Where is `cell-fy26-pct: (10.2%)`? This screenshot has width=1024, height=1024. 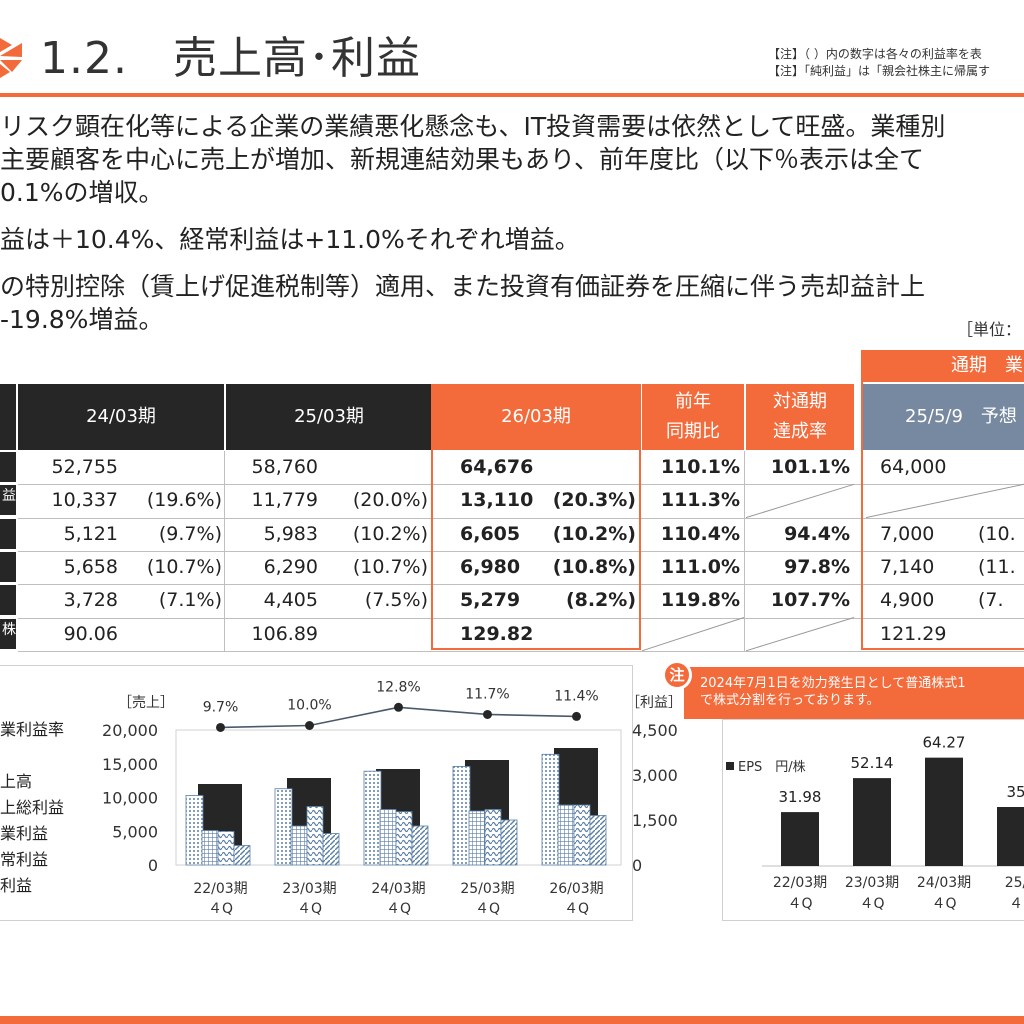 cell-fy26-pct: (10.2%) is located at coordinates (594, 533).